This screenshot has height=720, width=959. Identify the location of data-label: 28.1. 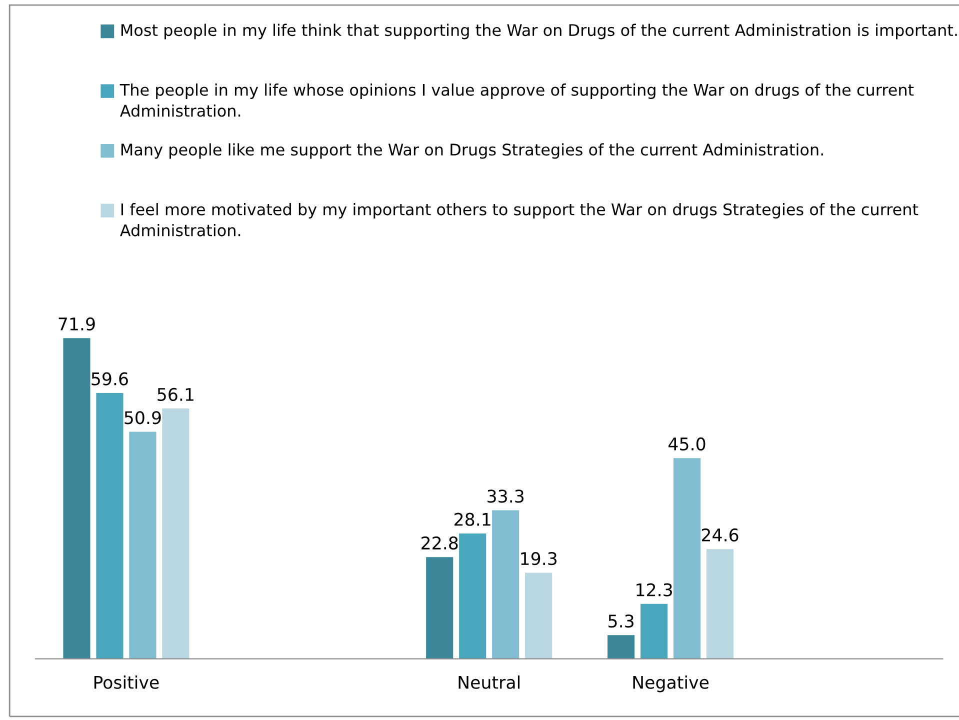
(472, 519).